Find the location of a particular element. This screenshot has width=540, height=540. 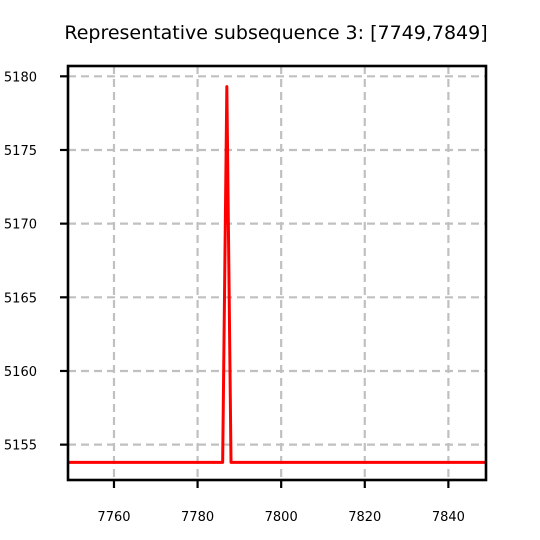

y-tick-label: 5165 is located at coordinates (20, 298).